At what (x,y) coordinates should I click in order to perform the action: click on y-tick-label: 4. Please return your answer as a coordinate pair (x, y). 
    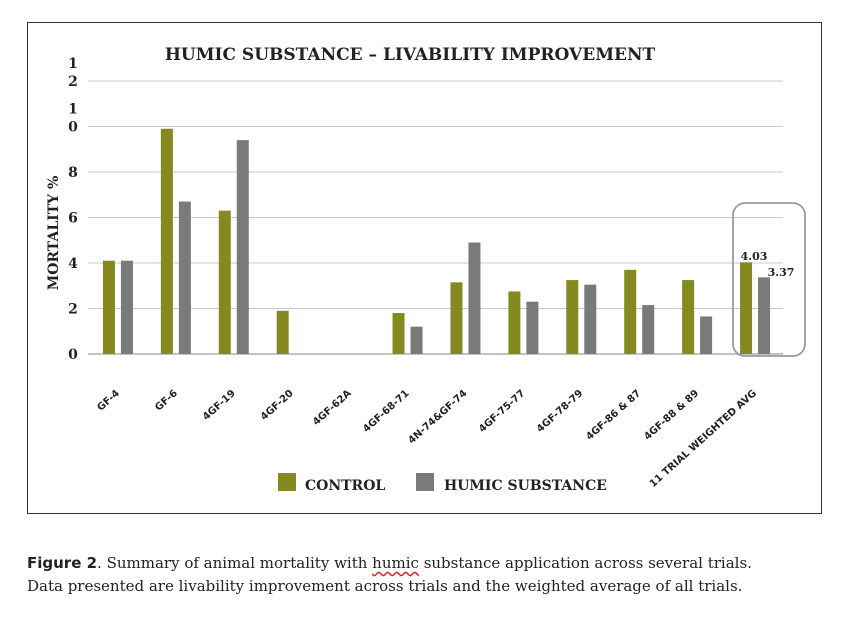
    Looking at the image, I should click on (73, 264).